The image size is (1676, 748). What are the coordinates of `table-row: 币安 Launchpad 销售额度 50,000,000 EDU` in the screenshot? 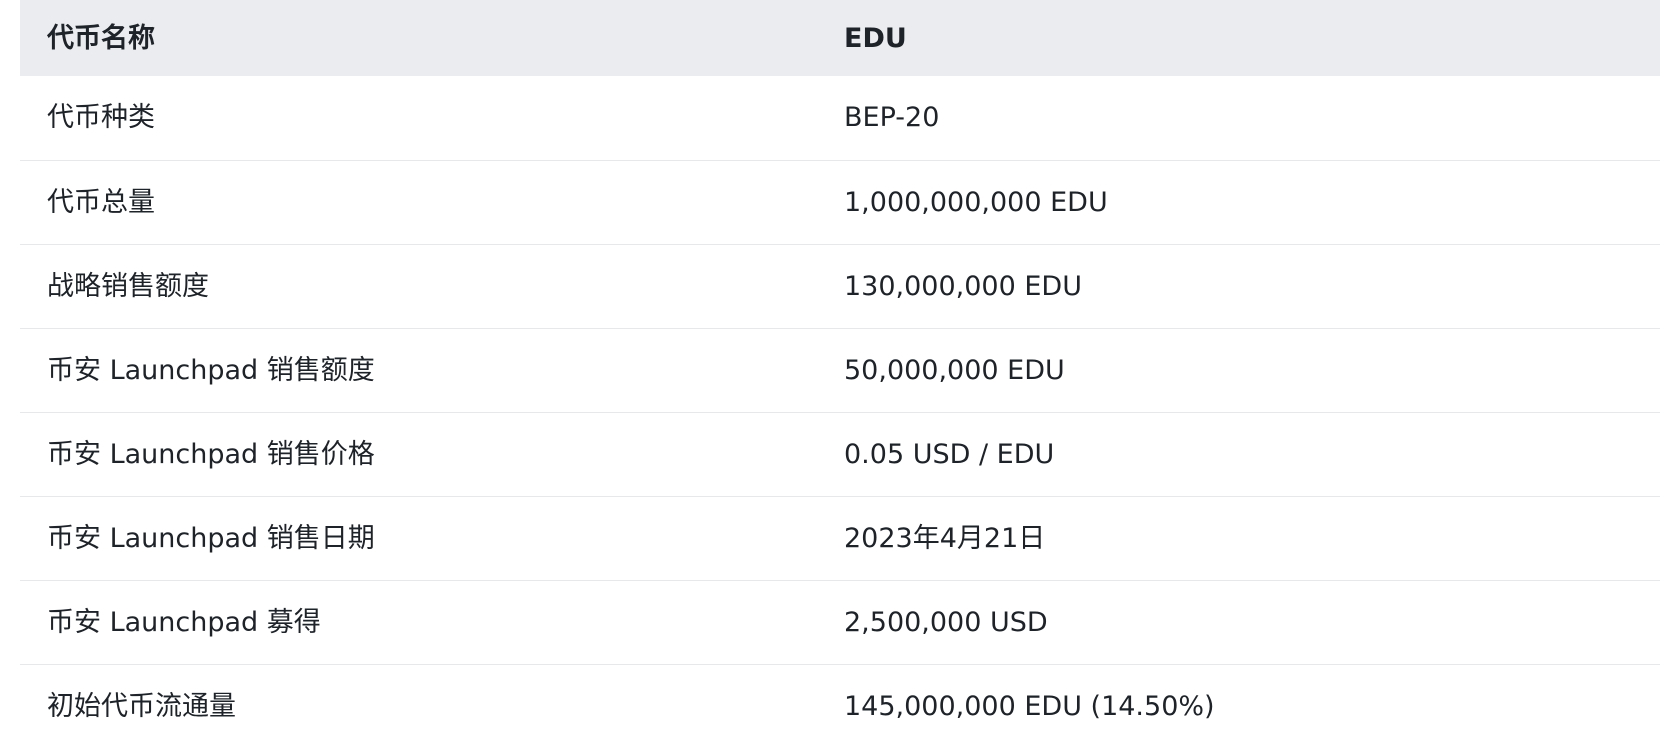 It's located at (840, 369).